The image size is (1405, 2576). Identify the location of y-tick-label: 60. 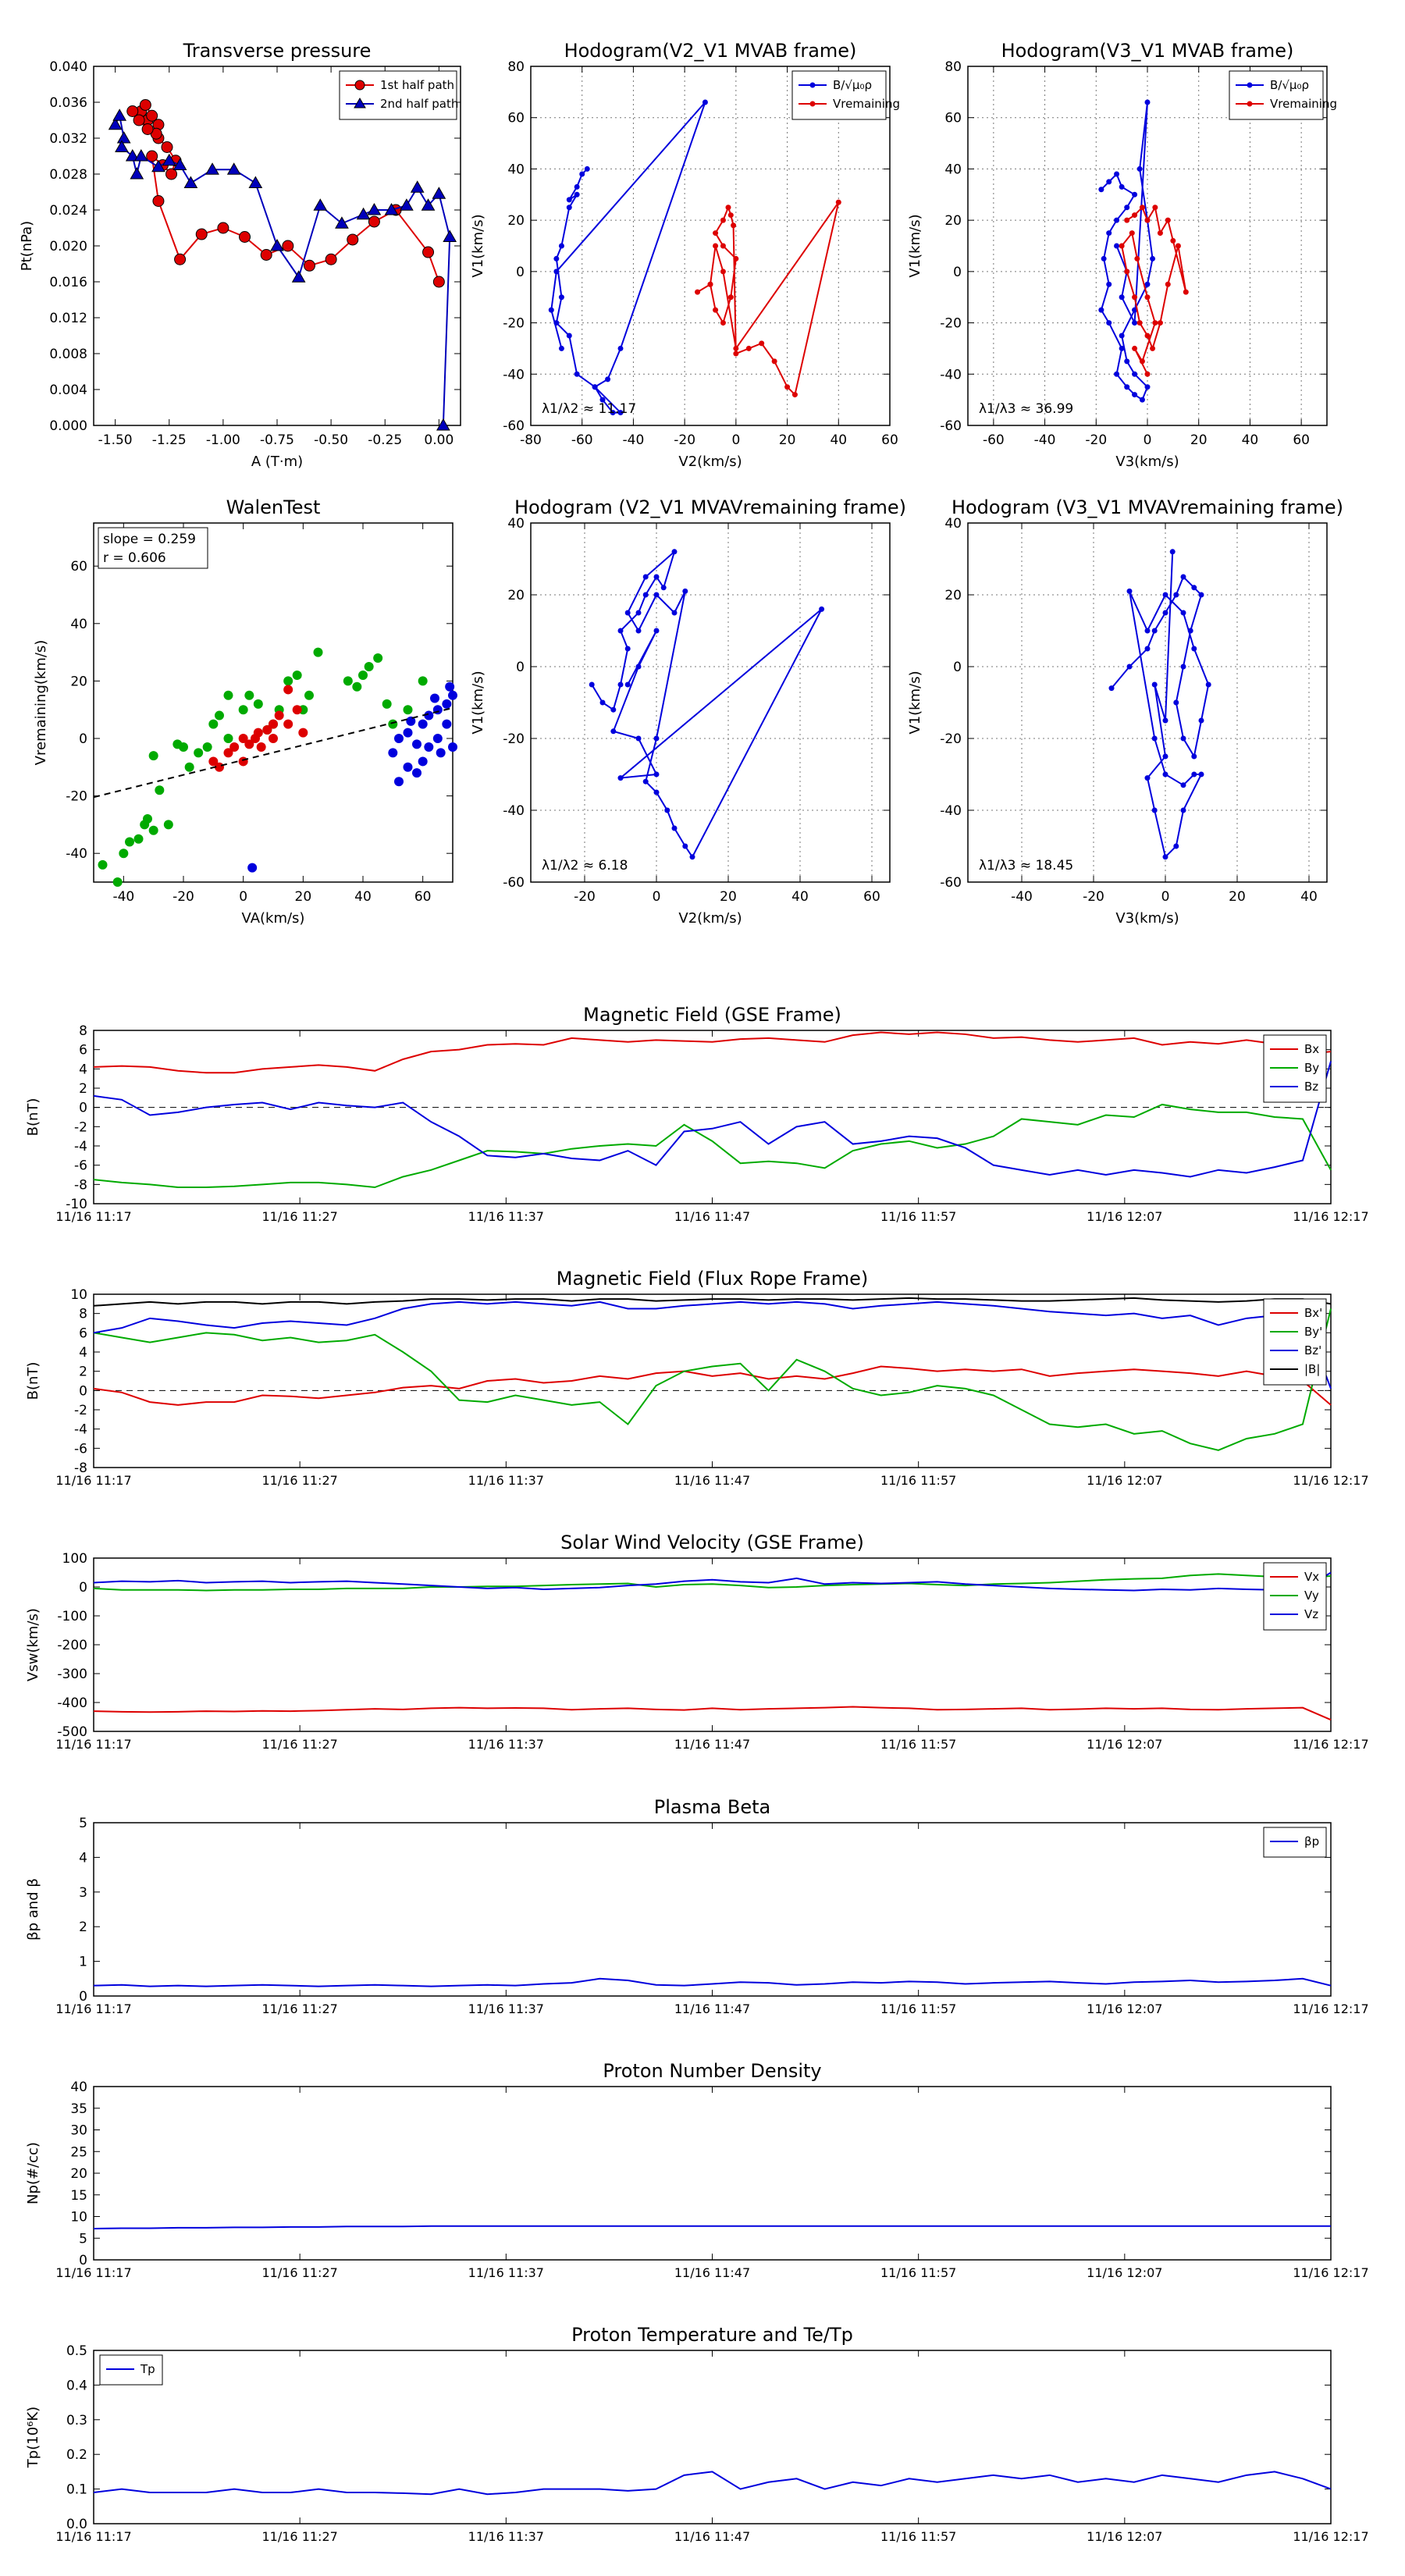
(516, 119).